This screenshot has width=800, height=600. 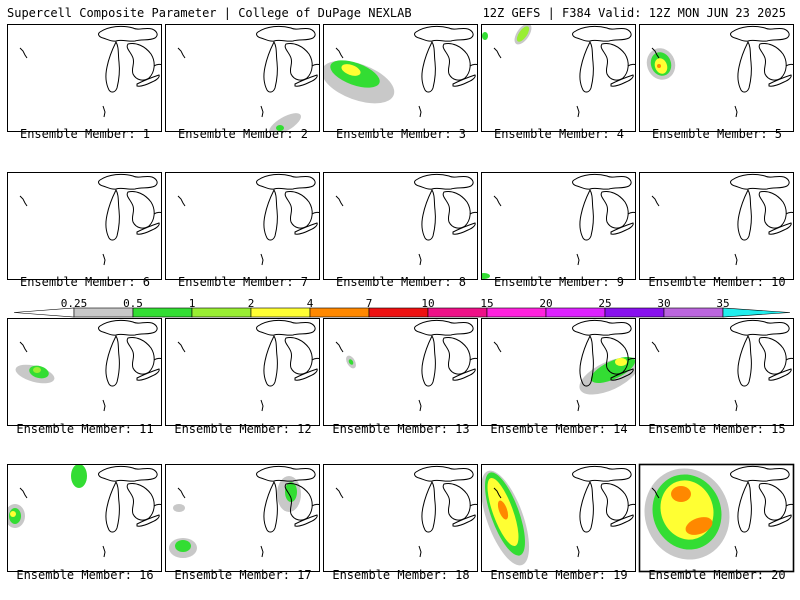 What do you see at coordinates (243, 282) in the screenshot?
I see `ensemble-member-label: Ensemble Member: 7` at bounding box center [243, 282].